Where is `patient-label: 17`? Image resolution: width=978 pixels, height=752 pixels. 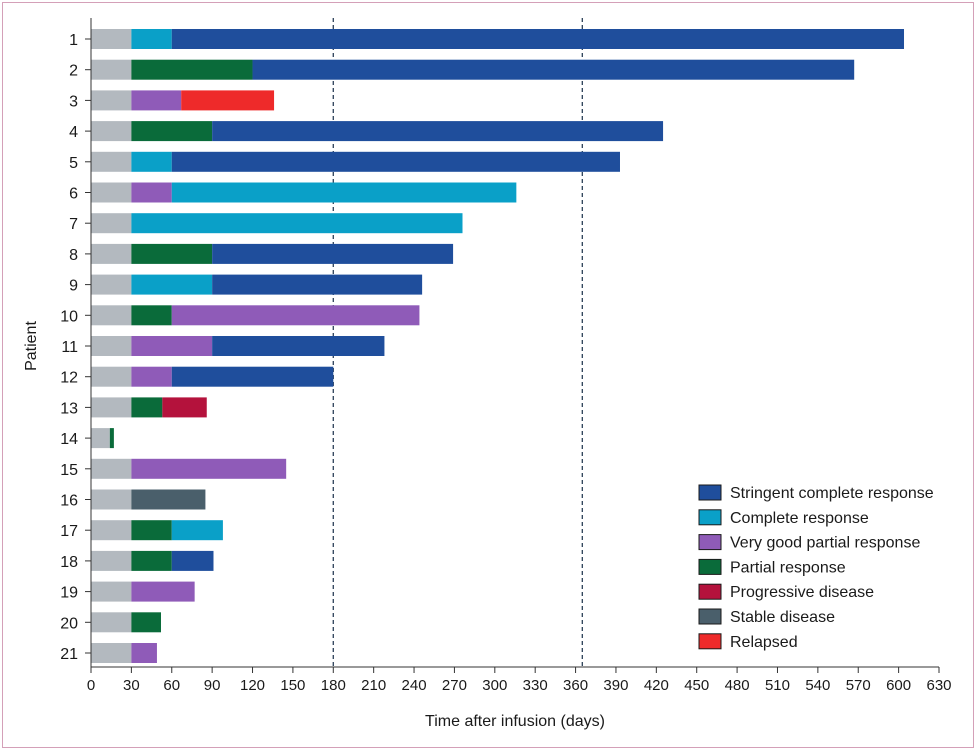 patient-label: 17 is located at coordinates (69, 531).